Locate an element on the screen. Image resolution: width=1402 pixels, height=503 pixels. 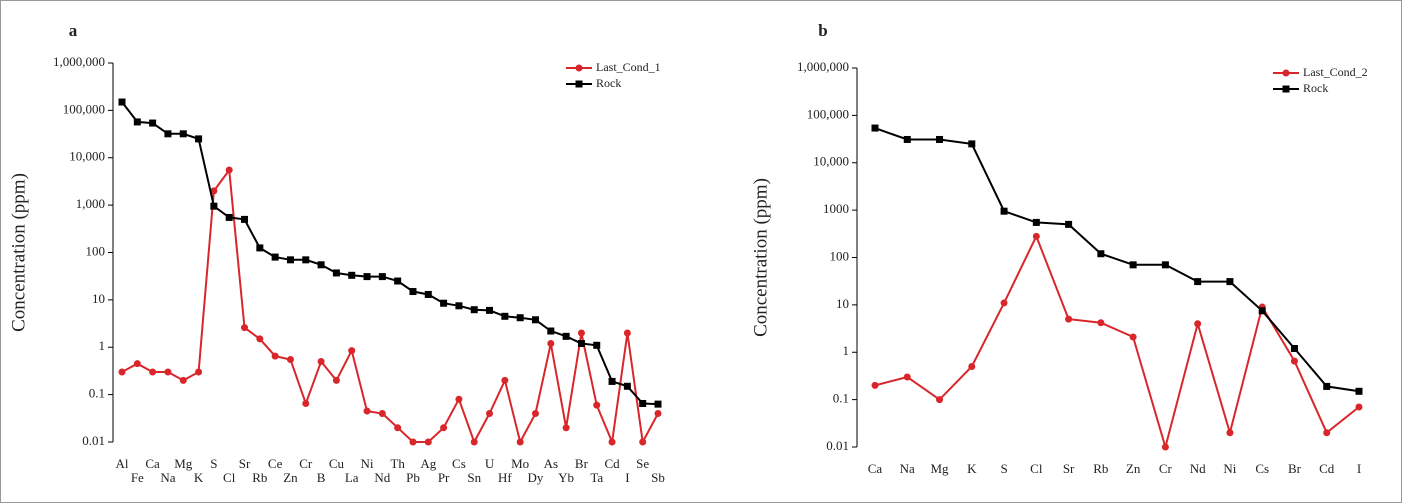
y-tick-label: 0.1 is located at coordinates (841, 398).